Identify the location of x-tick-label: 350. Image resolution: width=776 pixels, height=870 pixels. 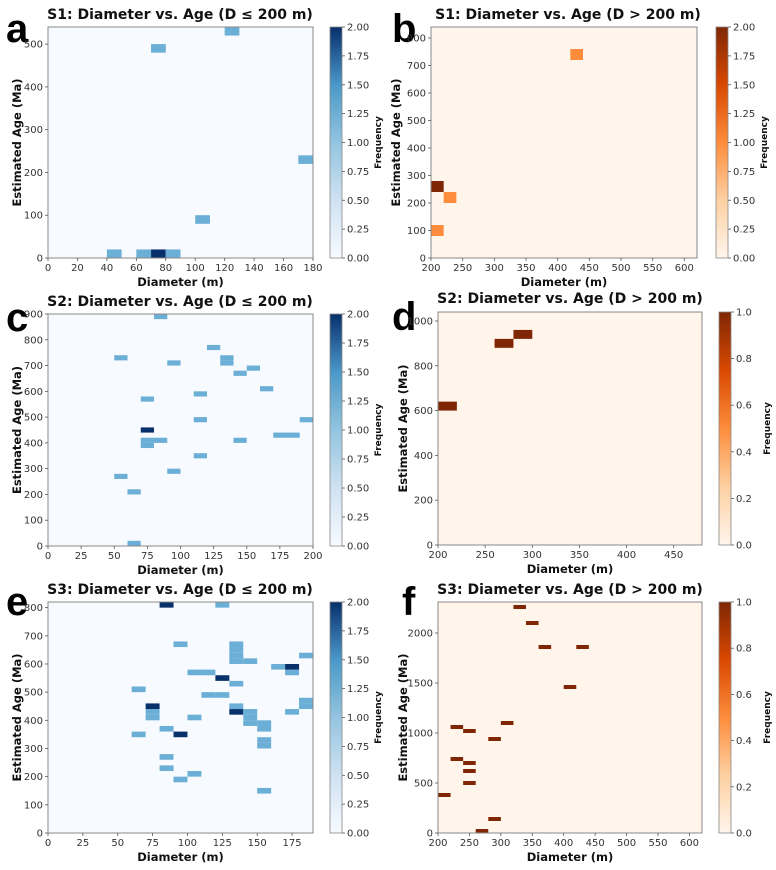
(579, 555).